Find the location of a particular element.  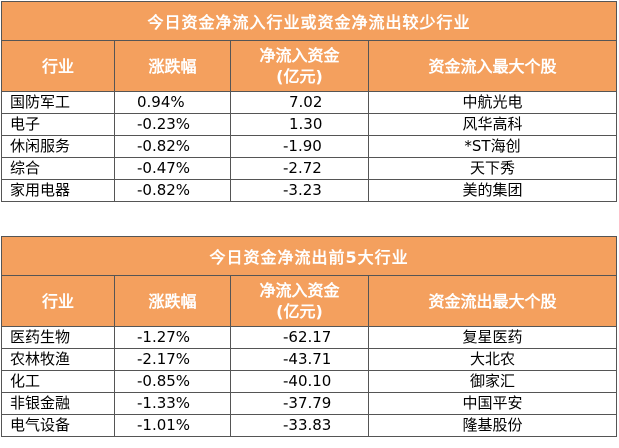

net-flow-cell: -2.72 is located at coordinates (299, 168).